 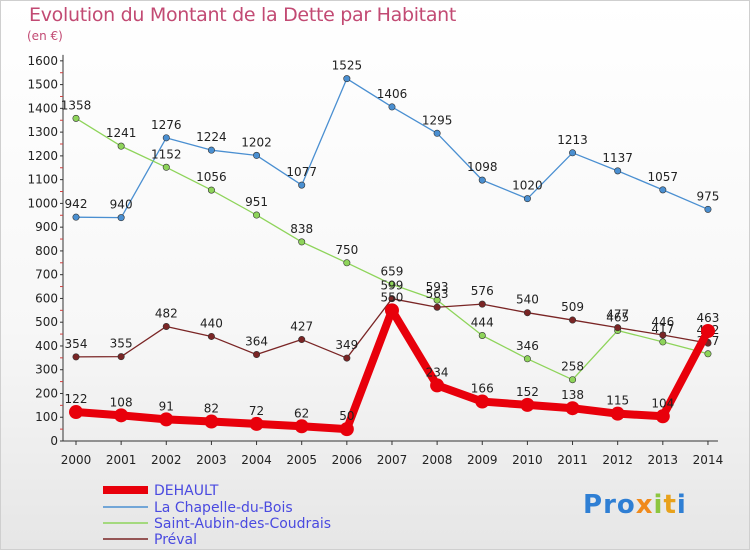 What do you see at coordinates (46, 322) in the screenshot?
I see `y-tick-label: 500` at bounding box center [46, 322].